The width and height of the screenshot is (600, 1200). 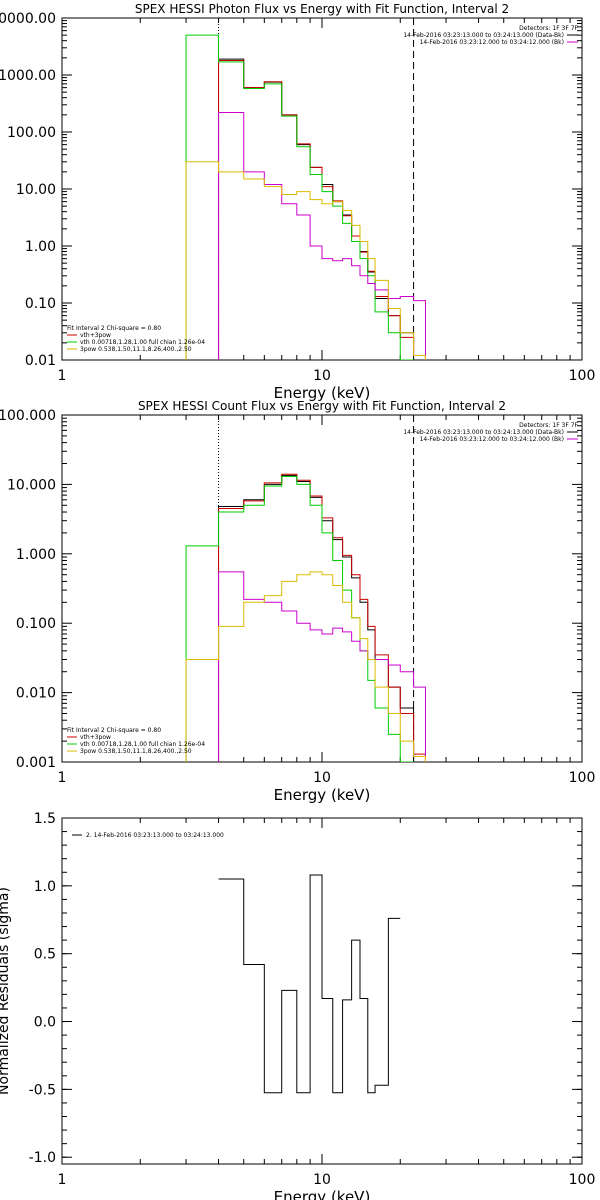 I want to click on y-tick-label: 100.000, so click(x=28, y=416).